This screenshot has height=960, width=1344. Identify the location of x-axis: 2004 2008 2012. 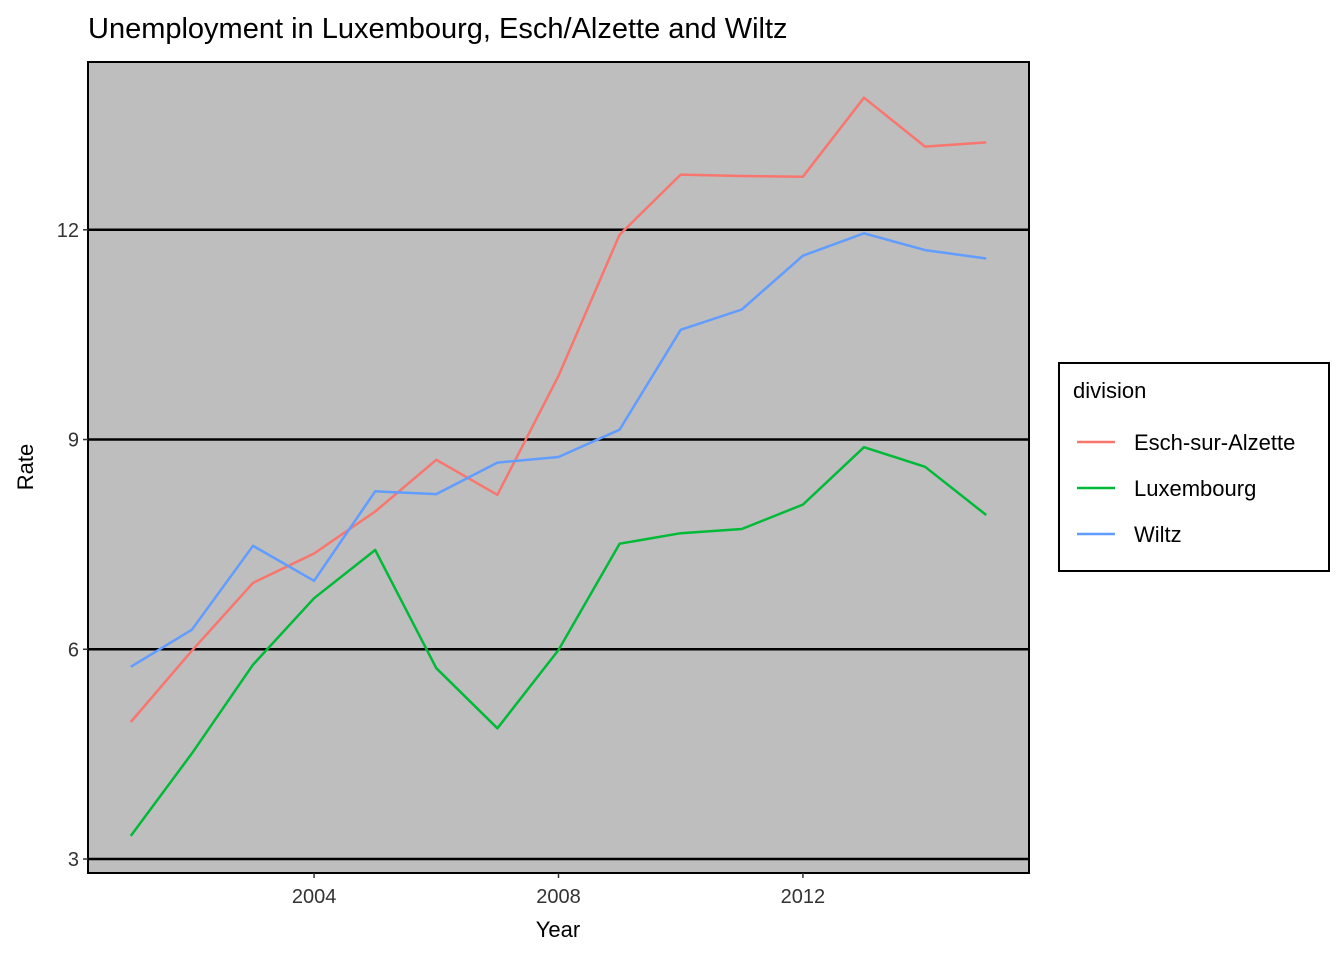
(558, 890).